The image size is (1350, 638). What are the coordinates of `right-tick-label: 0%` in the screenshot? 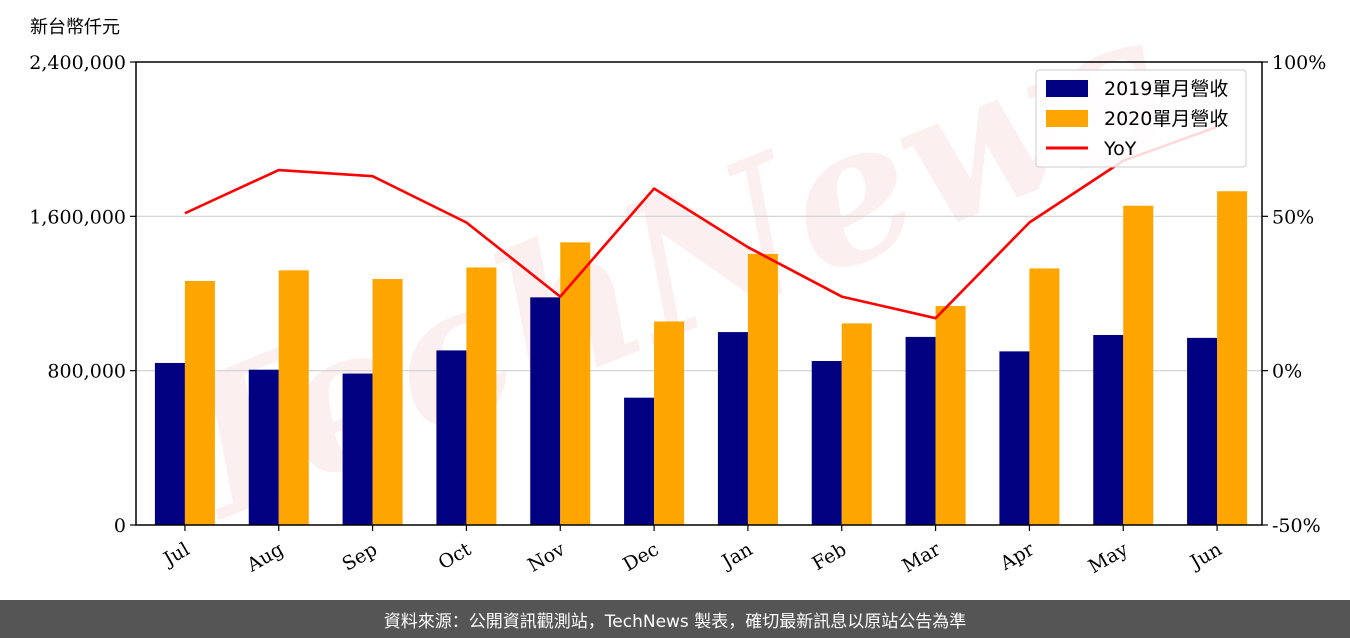 It's located at (1287, 372).